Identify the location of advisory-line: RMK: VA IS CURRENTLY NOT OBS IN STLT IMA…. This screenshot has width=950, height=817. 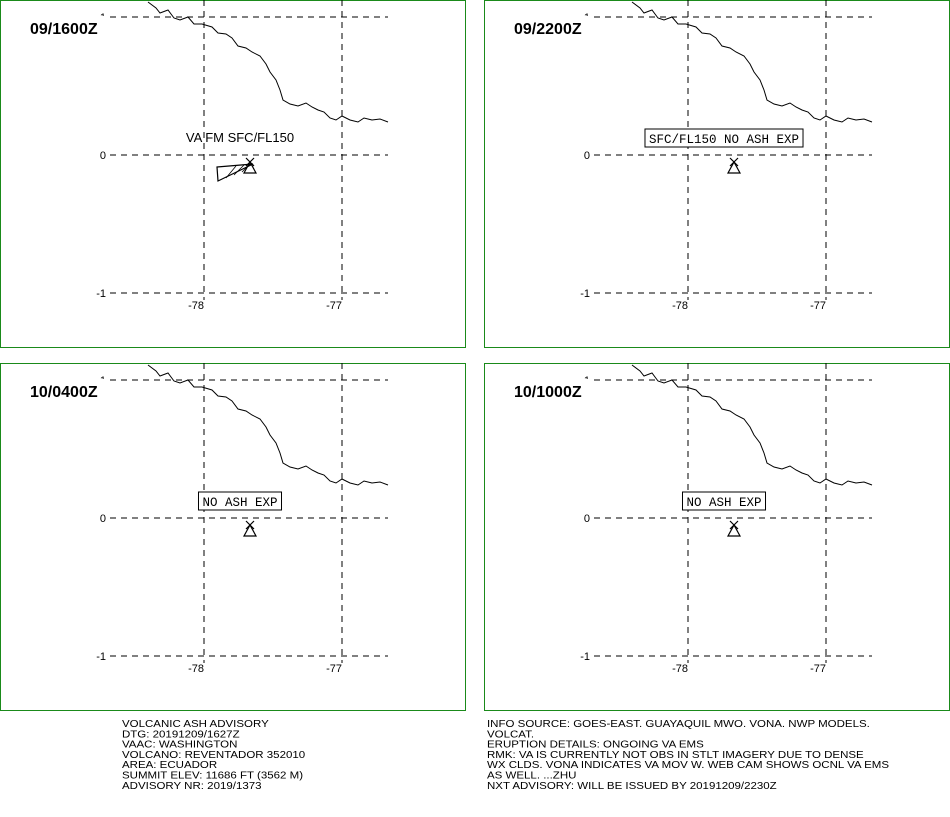
(675, 754).